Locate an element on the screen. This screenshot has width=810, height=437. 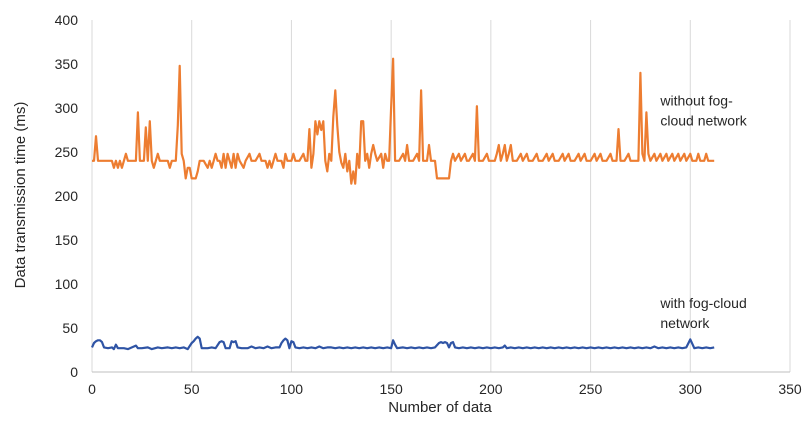
y-axis-title: Data transmission time (ms) is located at coordinates (20, 195).